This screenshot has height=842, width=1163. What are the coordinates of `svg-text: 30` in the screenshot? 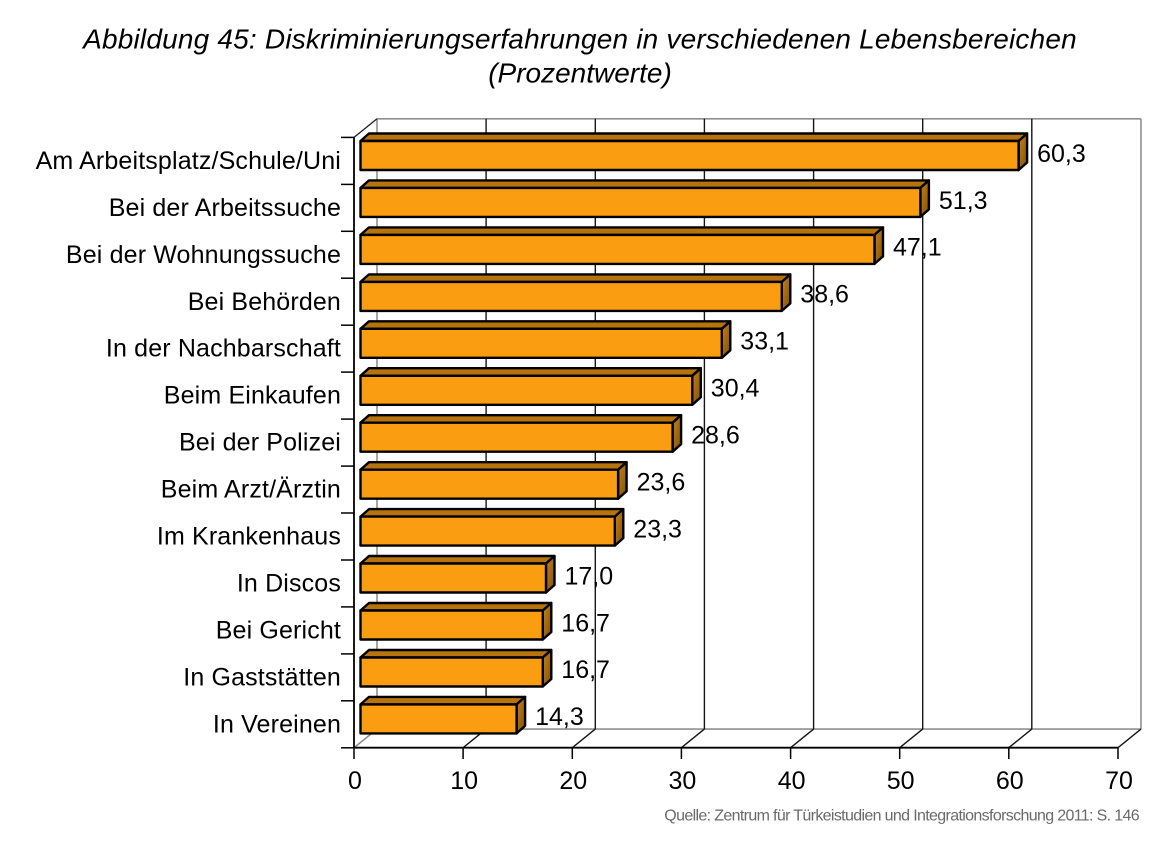 It's located at (682, 781).